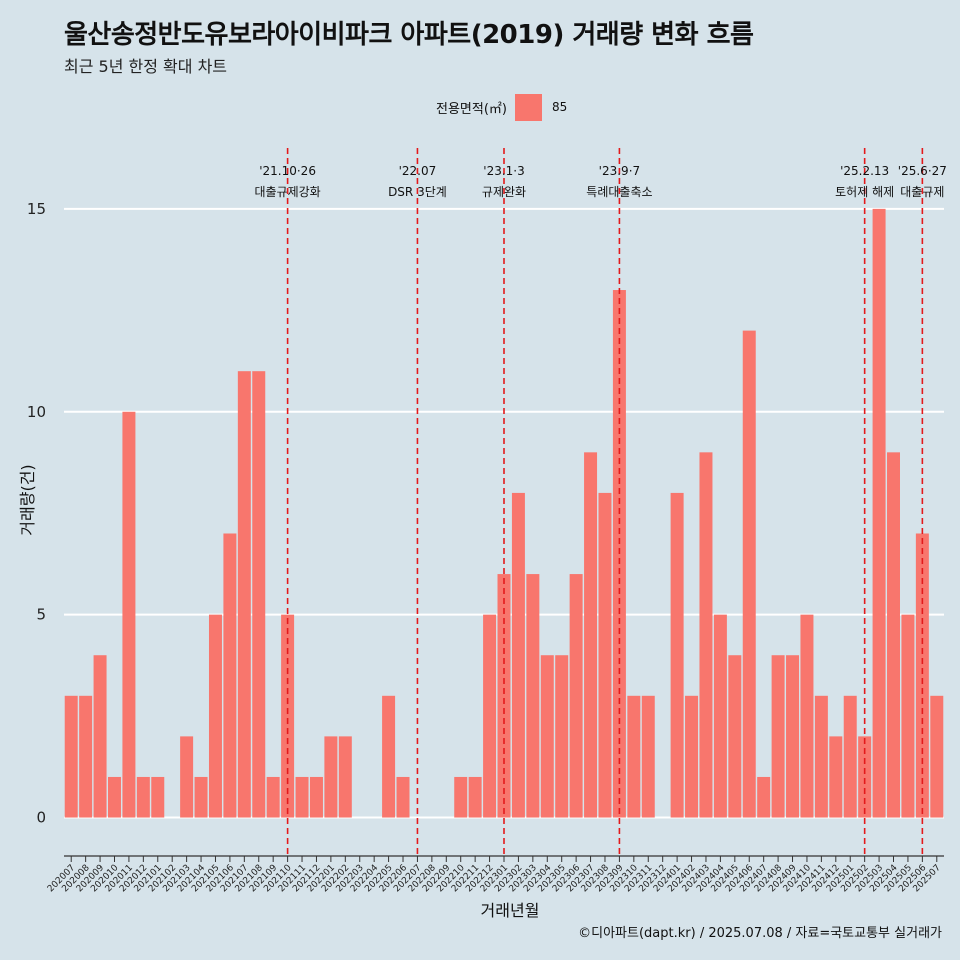 Image resolution: width=960 pixels, height=960 pixels. What do you see at coordinates (146, 66) in the screenshot?
I see `chart-subtitle: 최근 5년 한정 확대 차트` at bounding box center [146, 66].